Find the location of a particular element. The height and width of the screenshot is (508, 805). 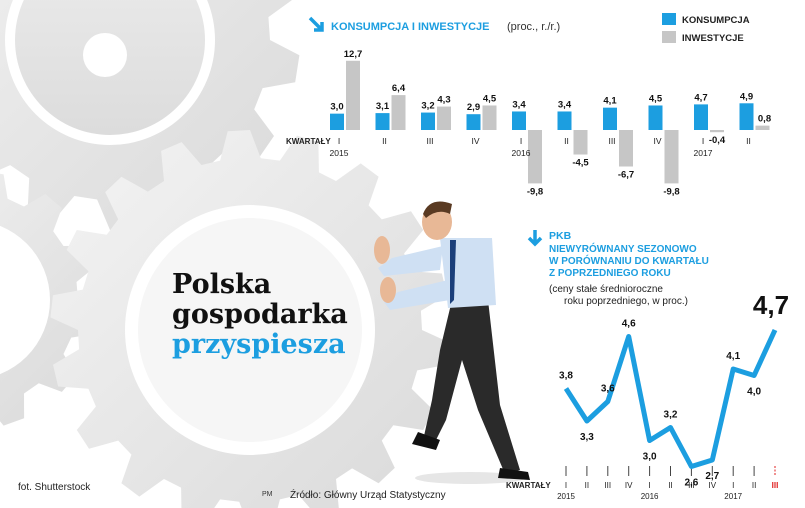

legend-label-investment: INWESTYCJE is located at coordinates (713, 38).